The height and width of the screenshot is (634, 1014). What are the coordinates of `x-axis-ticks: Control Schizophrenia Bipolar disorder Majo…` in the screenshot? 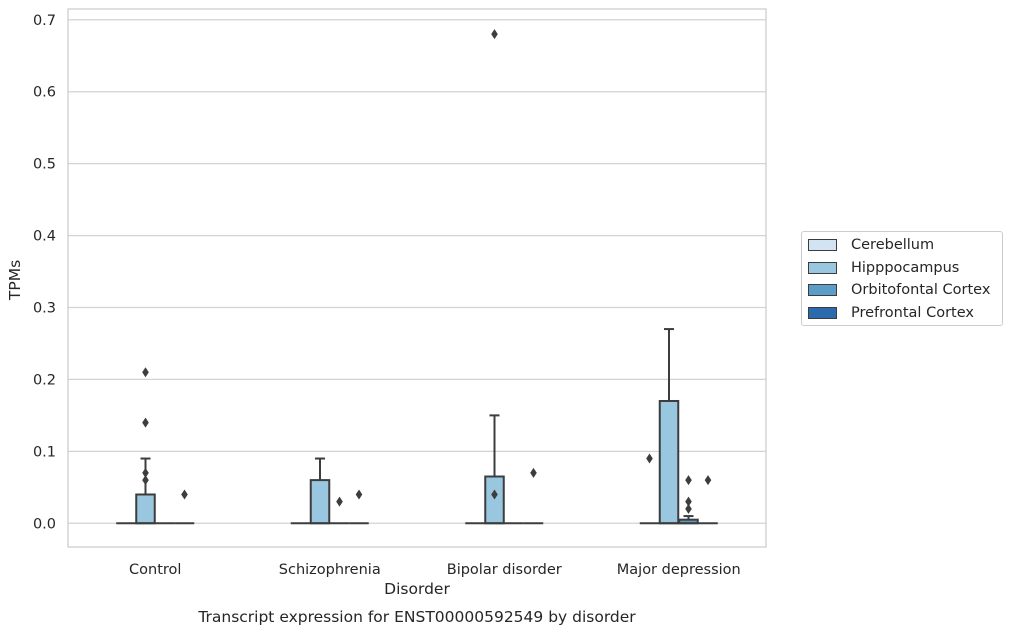 It's located at (435, 570).